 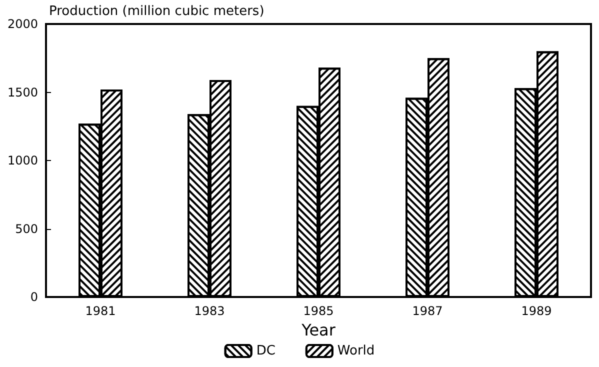 What do you see at coordinates (22, 161) in the screenshot?
I see `y-tick-label: 1000` at bounding box center [22, 161].